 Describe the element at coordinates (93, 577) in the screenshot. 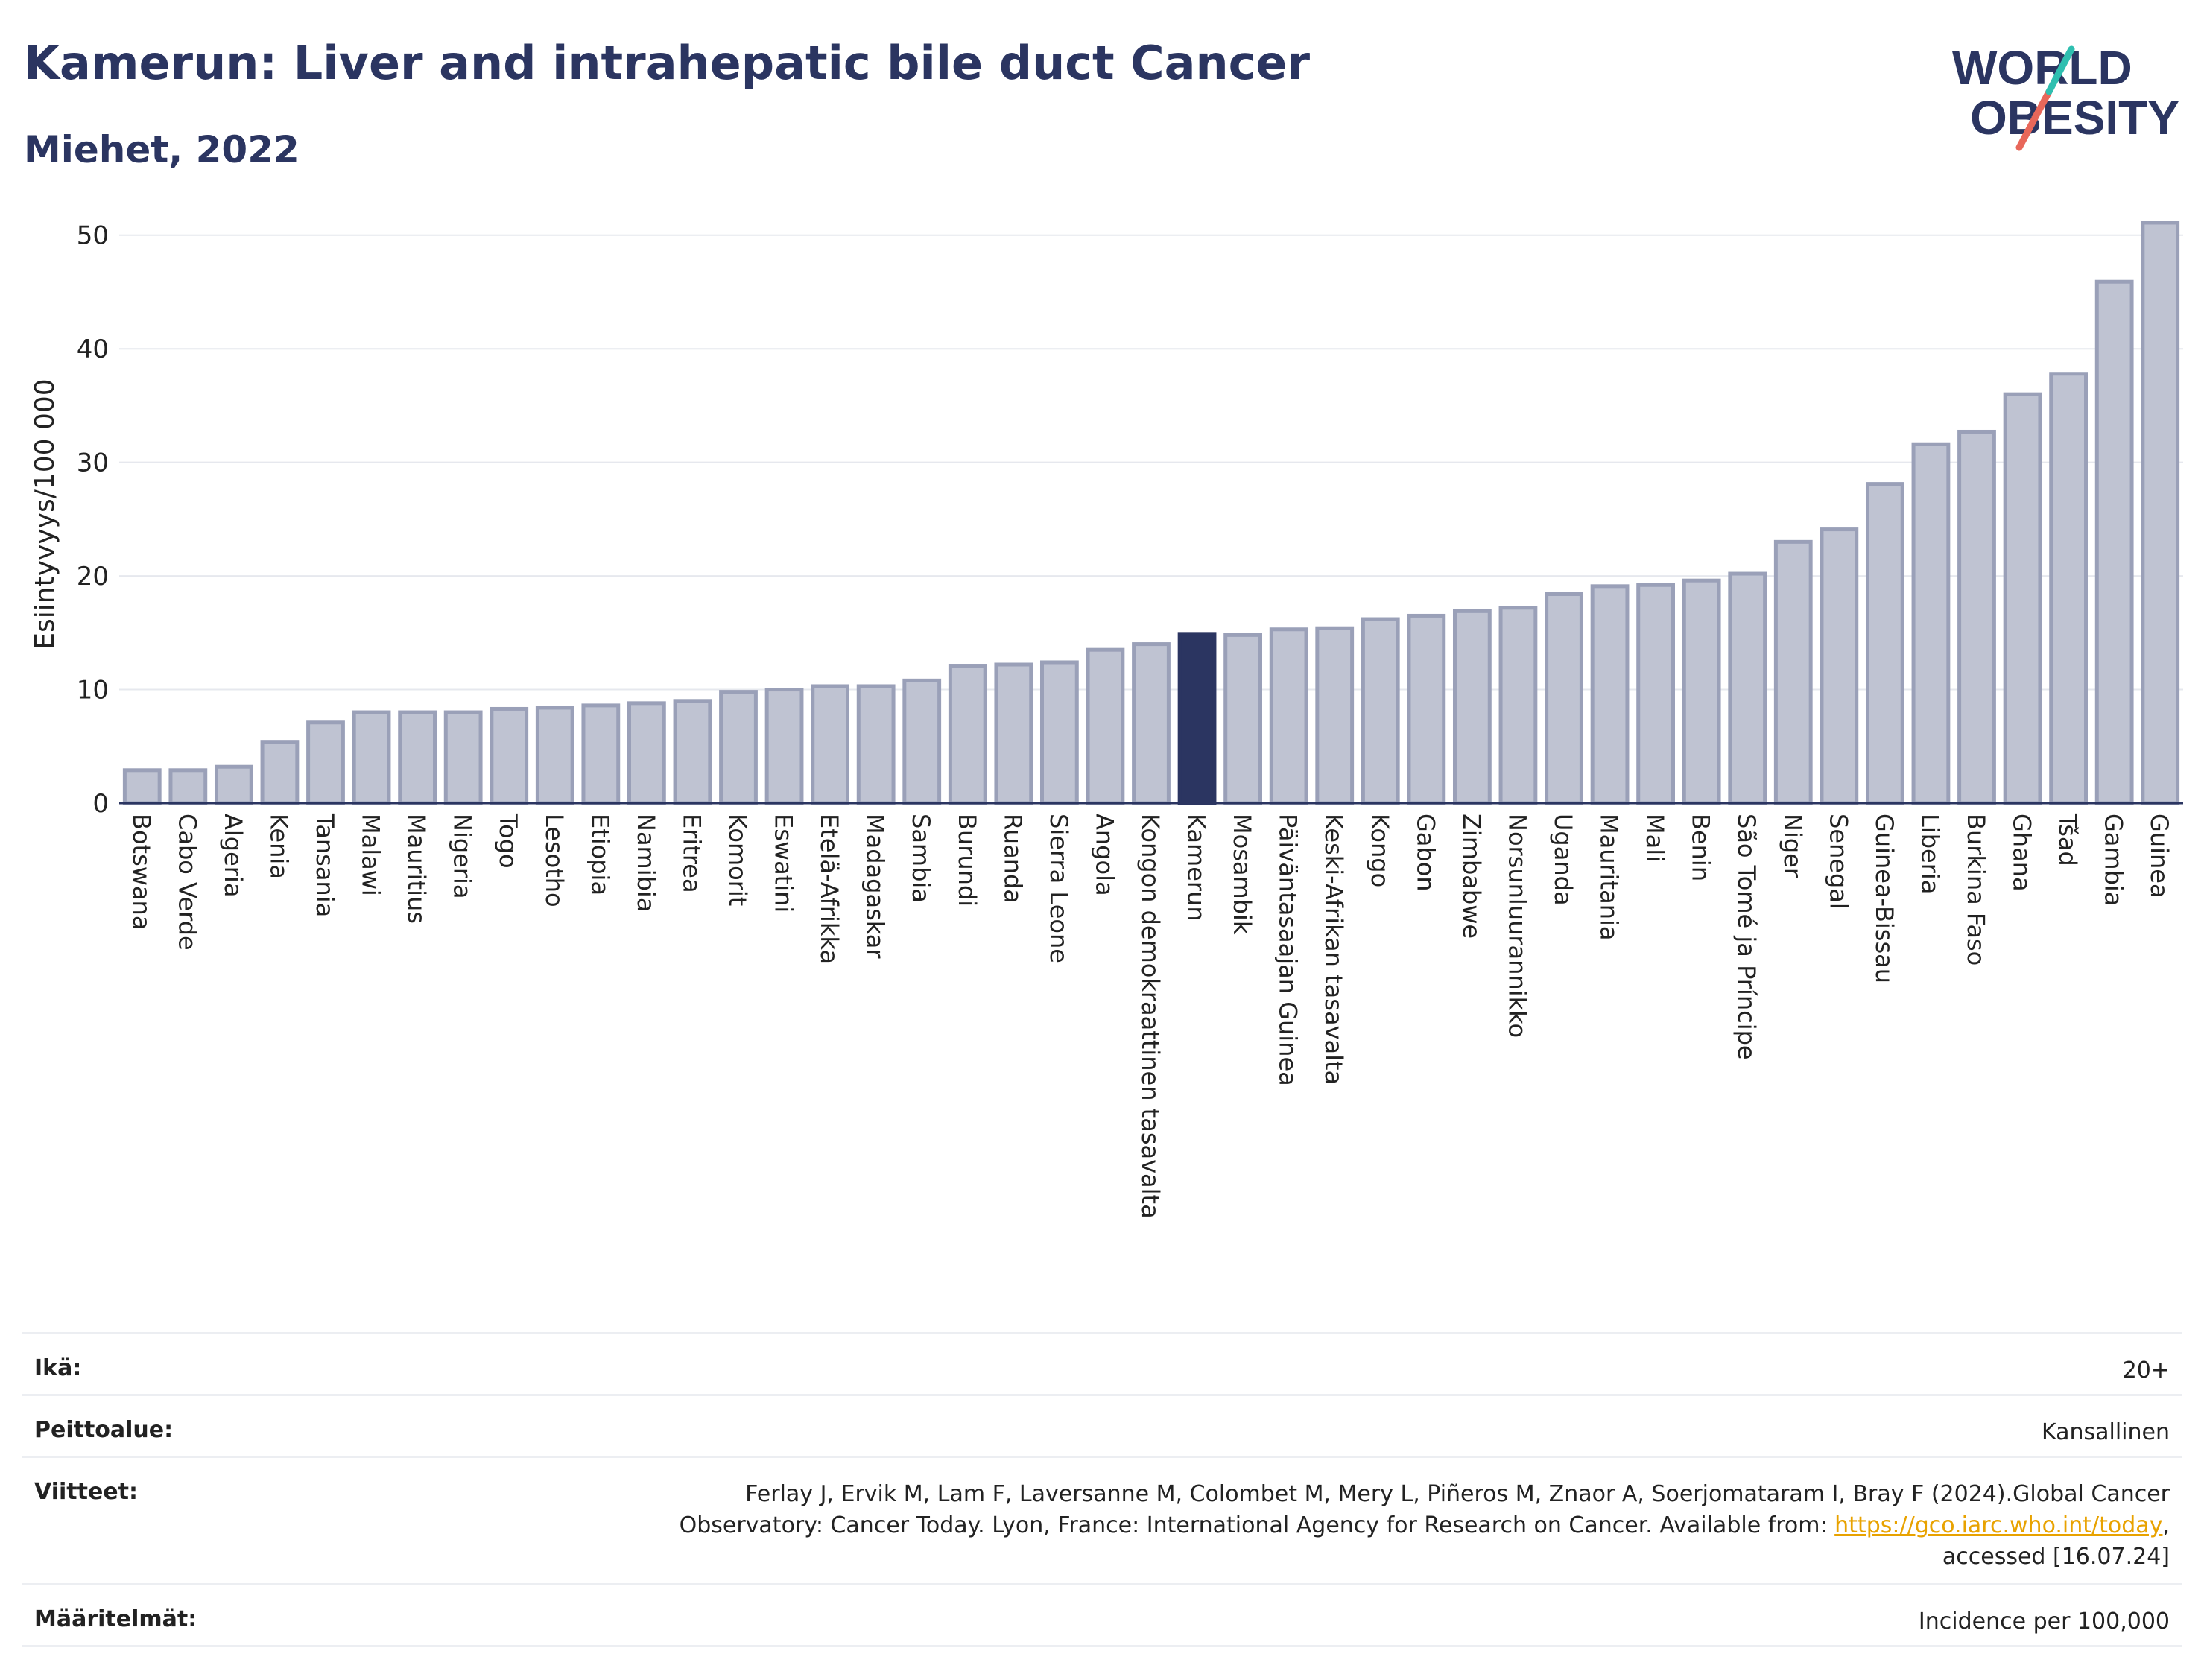

I see `y-tick-label: 20` at that location.